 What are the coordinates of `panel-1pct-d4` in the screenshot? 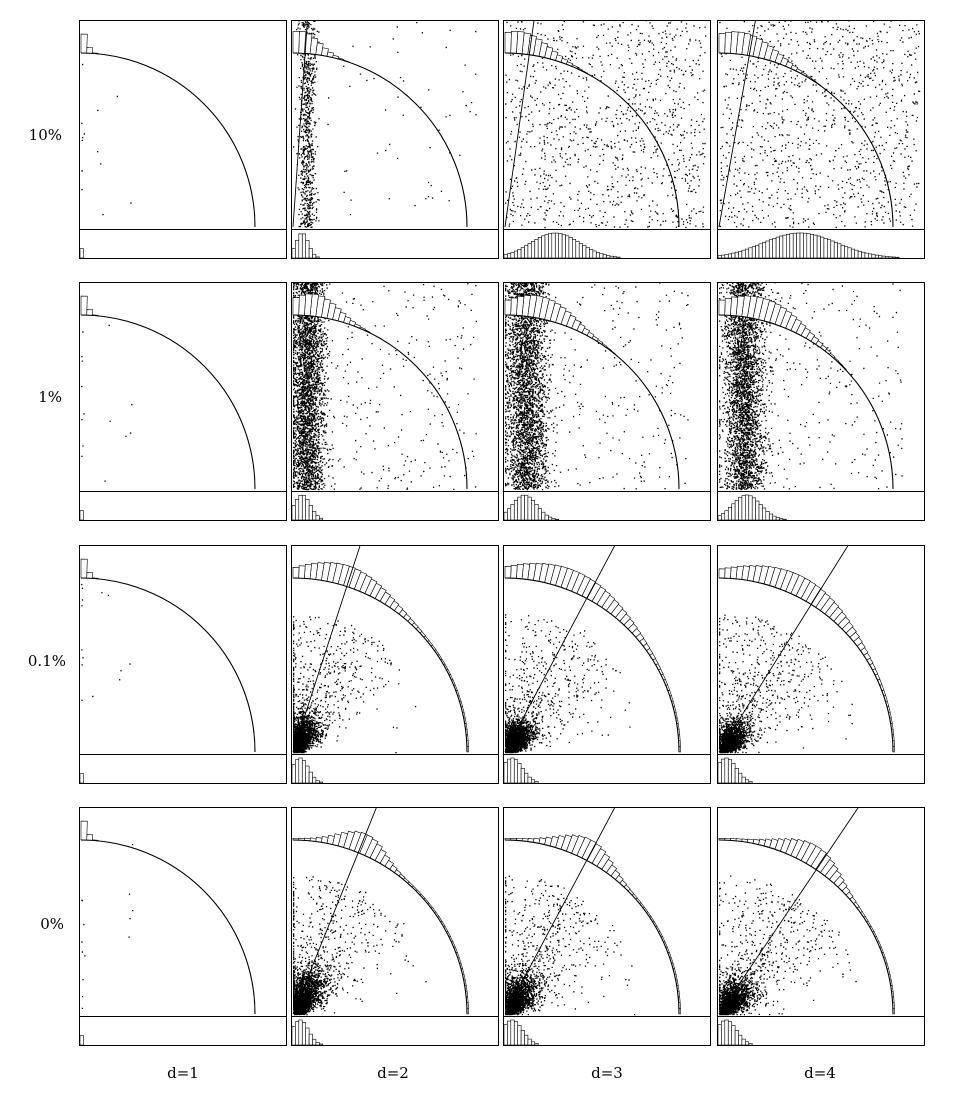 It's located at (821, 401).